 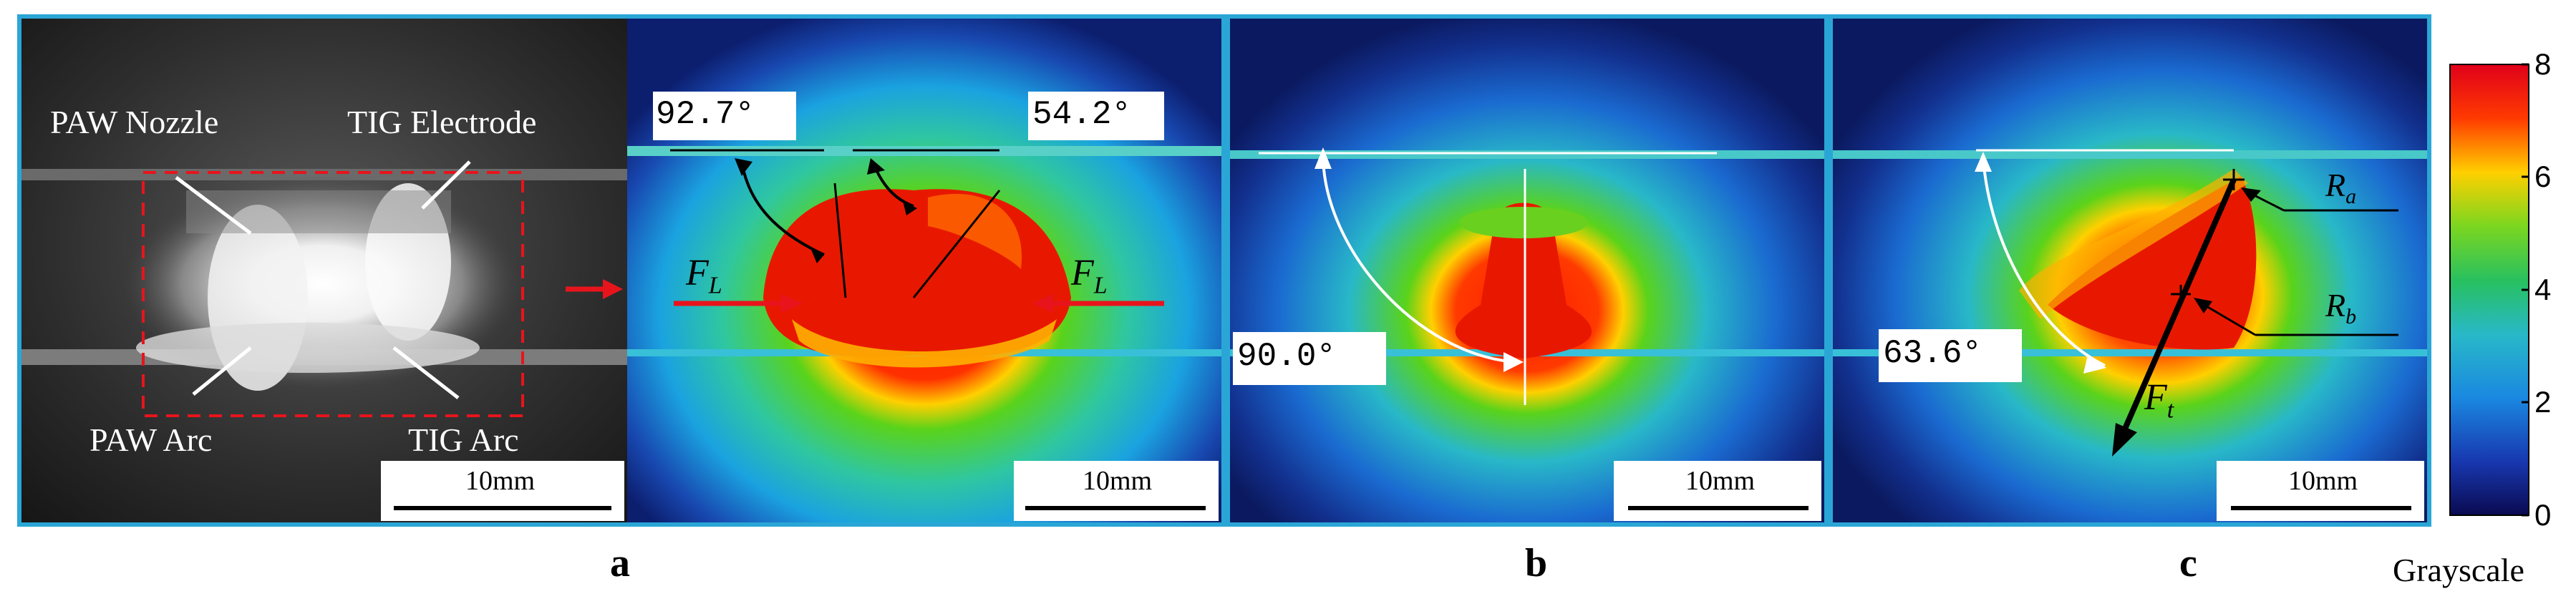 I want to click on angle-label-left: 92.7°, so click(x=706, y=114).